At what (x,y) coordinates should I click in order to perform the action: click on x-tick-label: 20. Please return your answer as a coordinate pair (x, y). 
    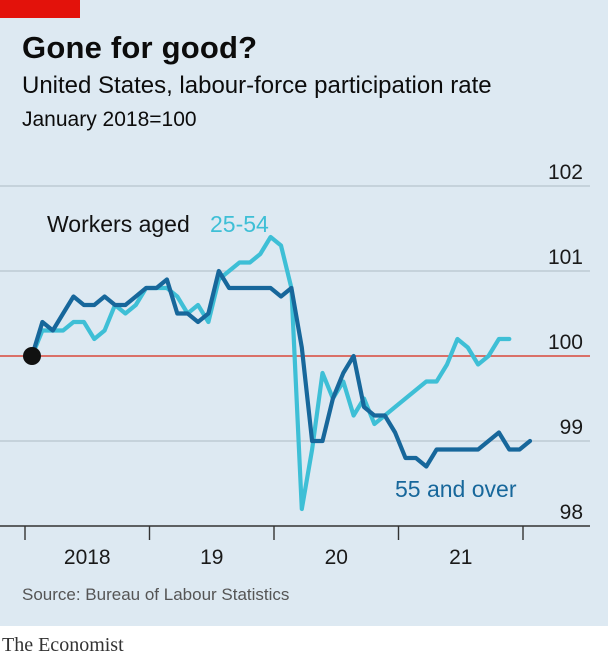
    Looking at the image, I should click on (336, 557).